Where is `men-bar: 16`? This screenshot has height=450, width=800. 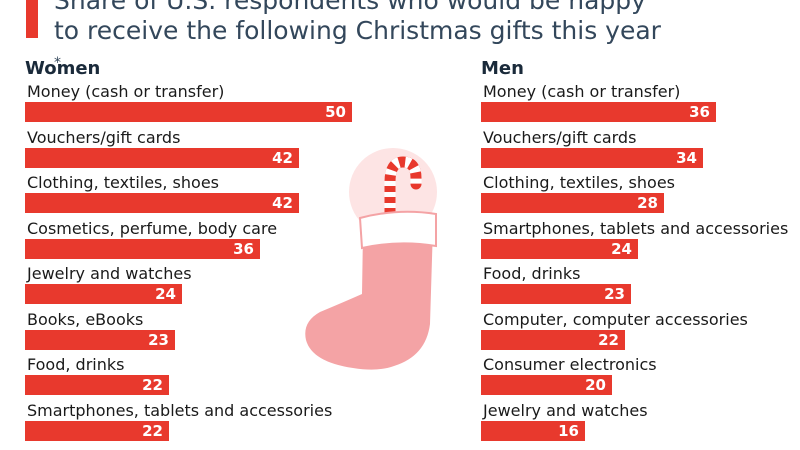 men-bar: 16 is located at coordinates (533, 430).